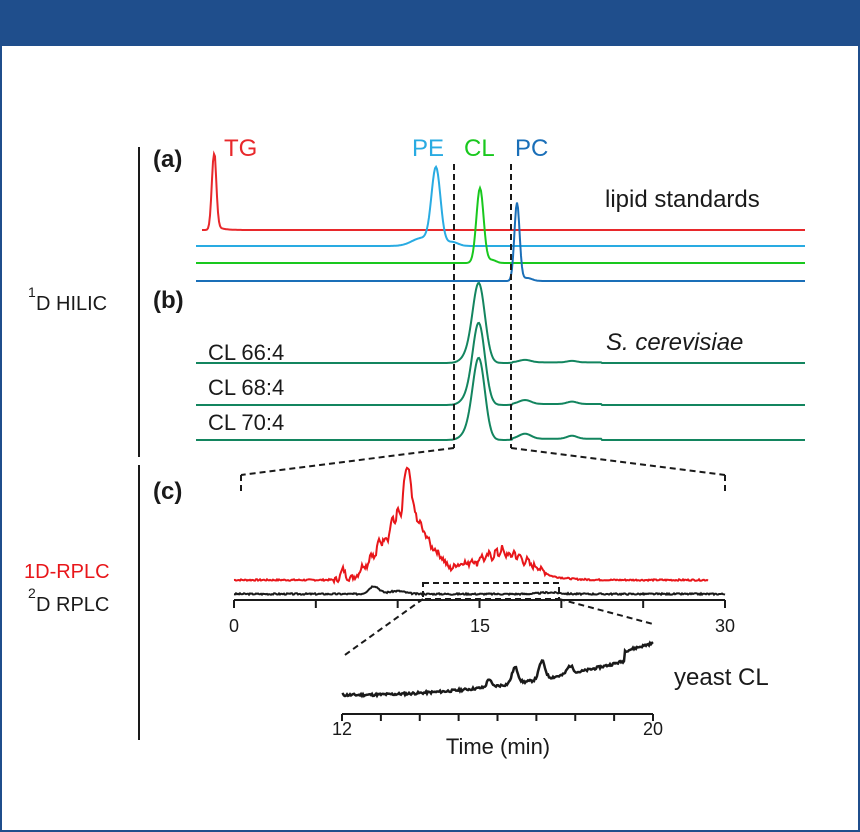 The image size is (860, 832). Describe the element at coordinates (32, 593) in the screenshot. I see `rplc2d-sup: 2` at that location.